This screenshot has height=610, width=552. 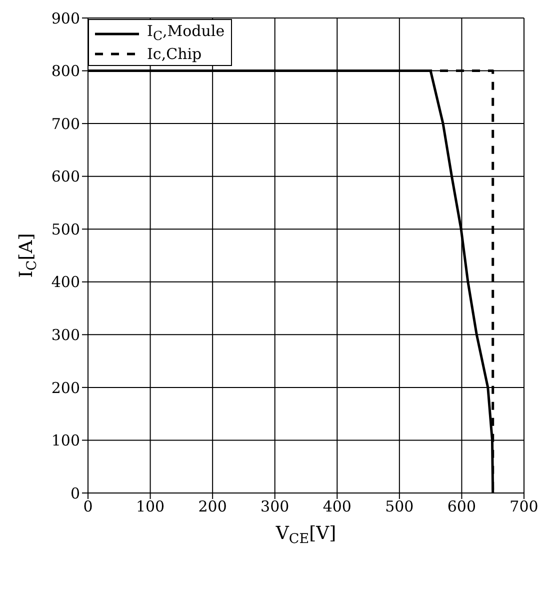 What do you see at coordinates (186, 33) in the screenshot?
I see `legend-label: I$_{C}$,Module` at bounding box center [186, 33].